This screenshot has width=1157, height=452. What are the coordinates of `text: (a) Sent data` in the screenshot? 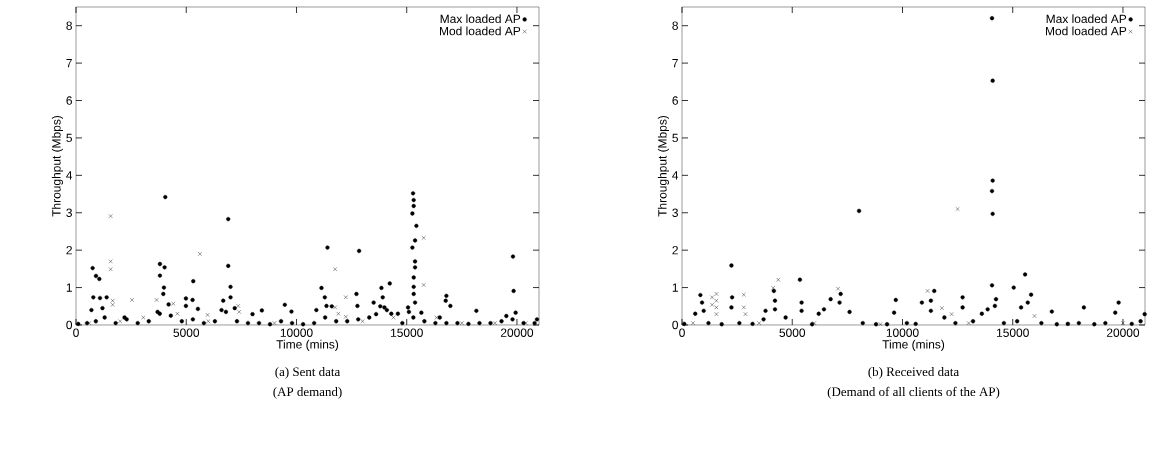 It's located at (308, 373).